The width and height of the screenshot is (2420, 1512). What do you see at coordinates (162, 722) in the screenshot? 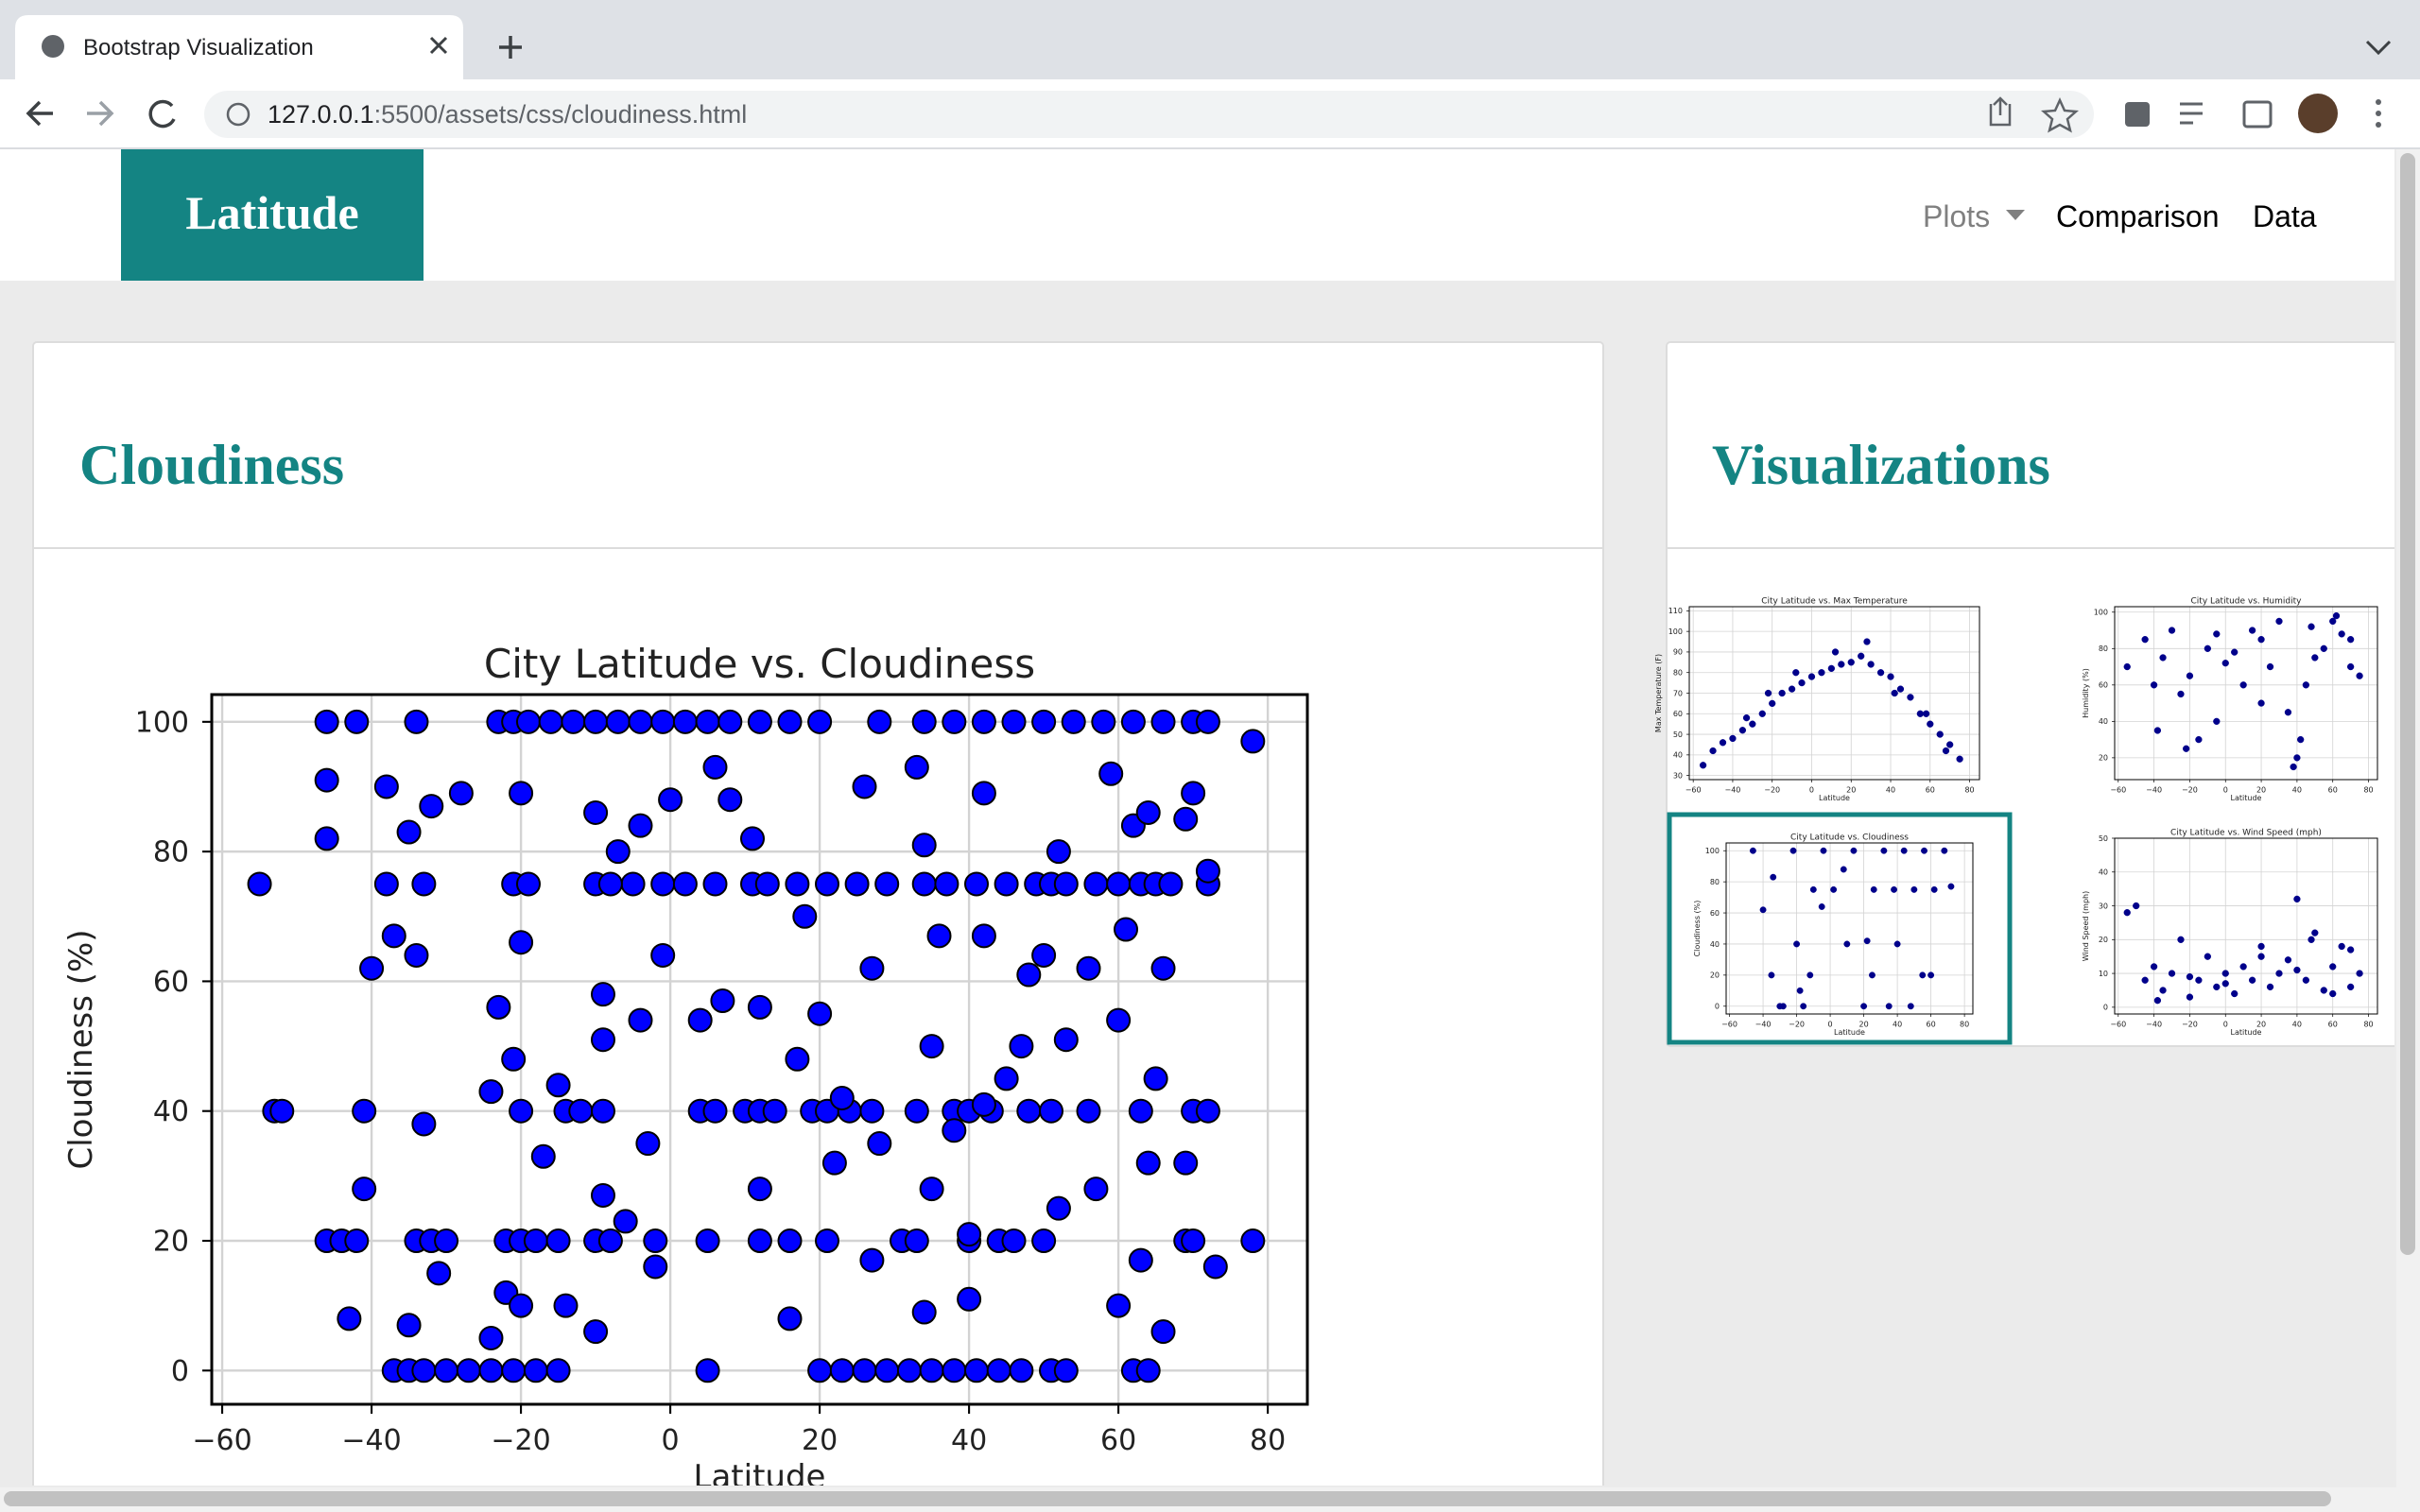
I see `y-tick-label: 100` at bounding box center [162, 722].